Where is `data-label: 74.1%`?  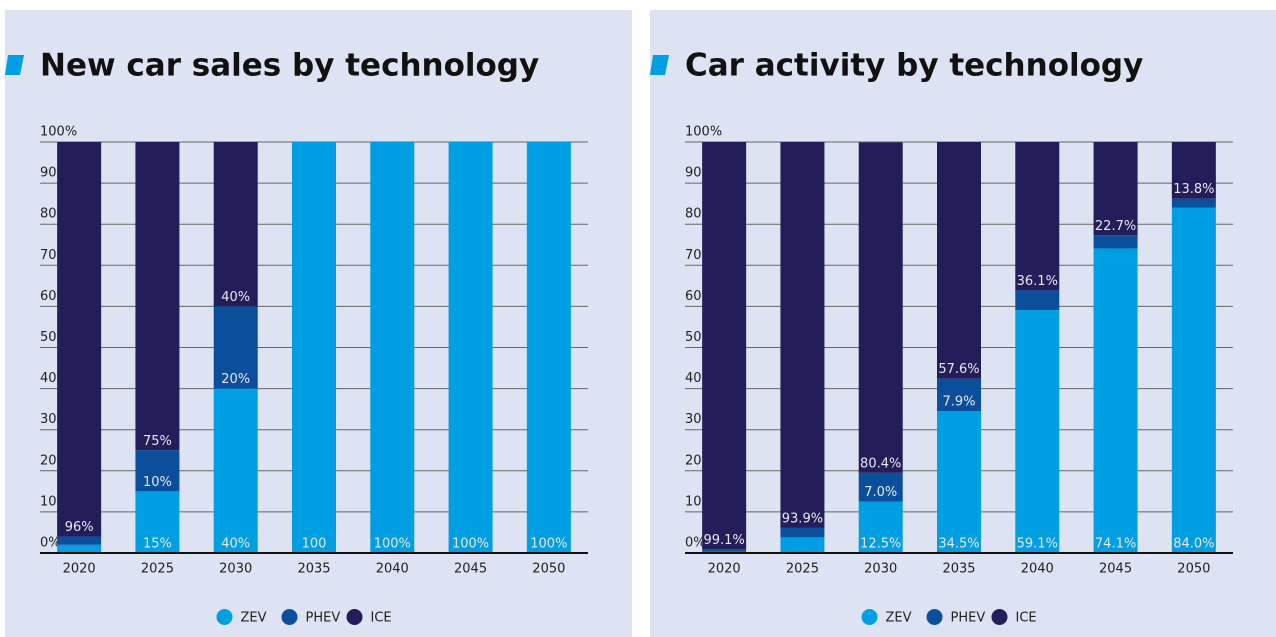
data-label: 74.1% is located at coordinates (1115, 544).